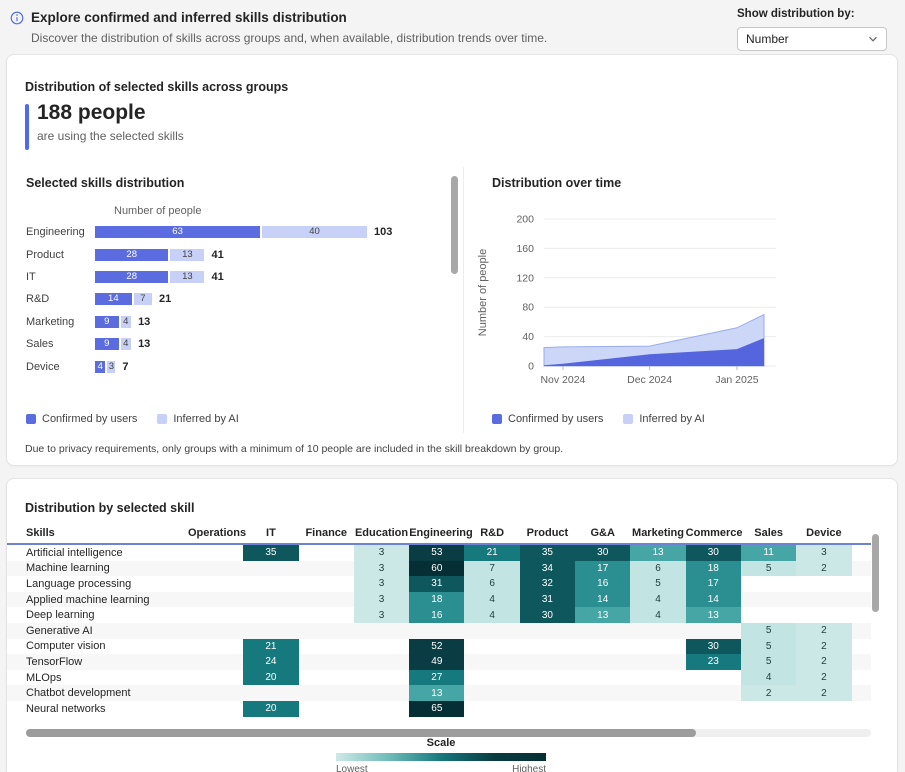 This screenshot has height=772, width=905. Describe the element at coordinates (17, 18) in the screenshot. I see `info-icon` at that location.